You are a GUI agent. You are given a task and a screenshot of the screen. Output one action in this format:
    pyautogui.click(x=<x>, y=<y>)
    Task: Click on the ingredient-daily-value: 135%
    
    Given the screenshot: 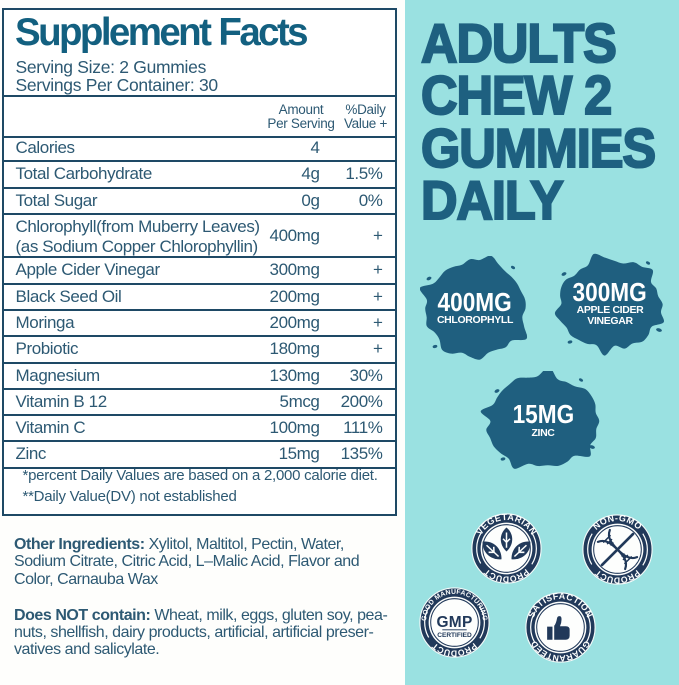 What is the action you would take?
    pyautogui.click(x=361, y=454)
    